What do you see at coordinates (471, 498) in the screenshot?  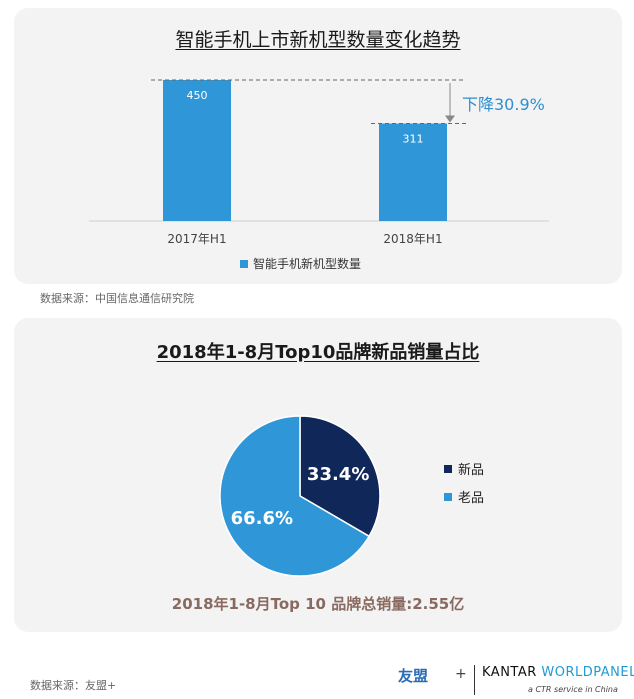 I see `legend-label: 老品` at bounding box center [471, 498].